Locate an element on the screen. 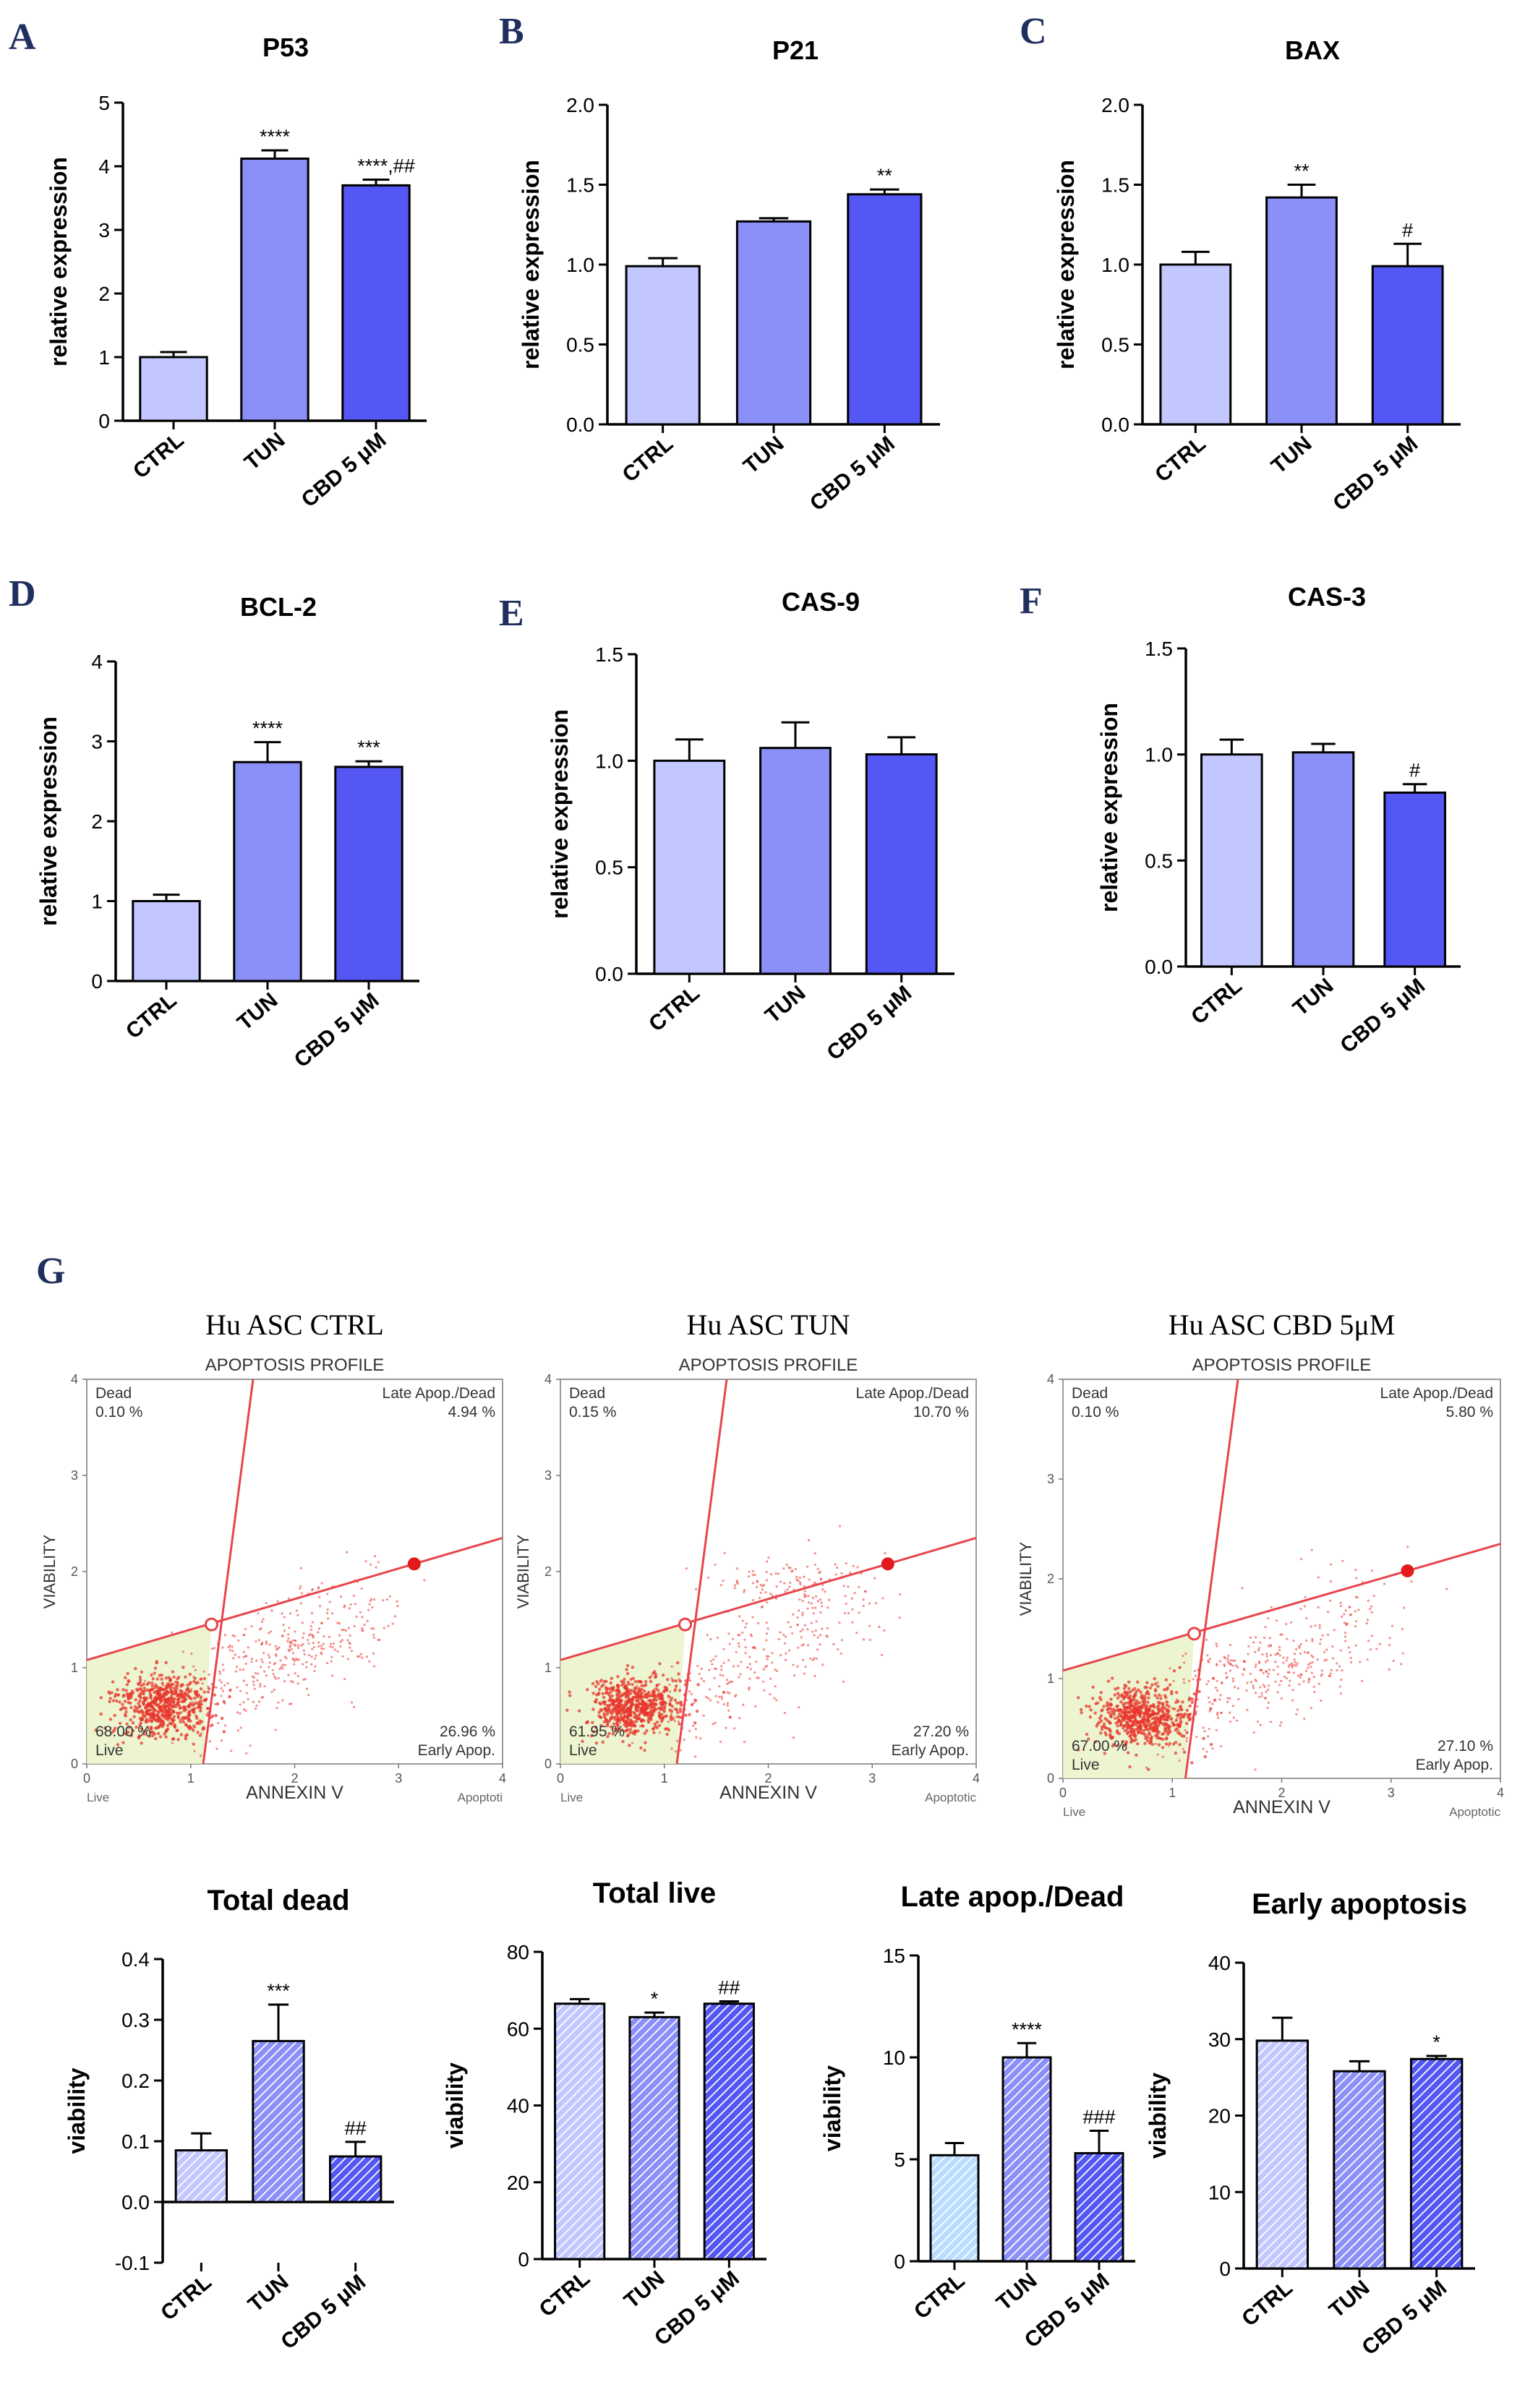 This screenshot has width=1525, height=2408. flow-title: Hu ASC TUN is located at coordinates (769, 1324).